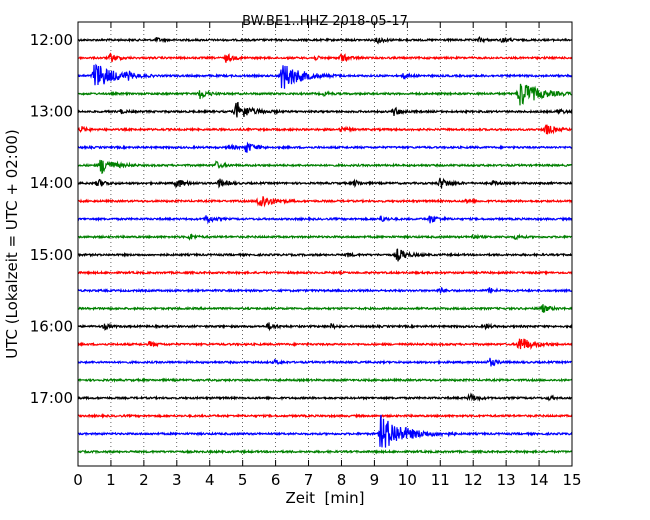 Image resolution: width=650 pixels, height=520 pixels. I want to click on x-tick-label: 1, so click(111, 480).